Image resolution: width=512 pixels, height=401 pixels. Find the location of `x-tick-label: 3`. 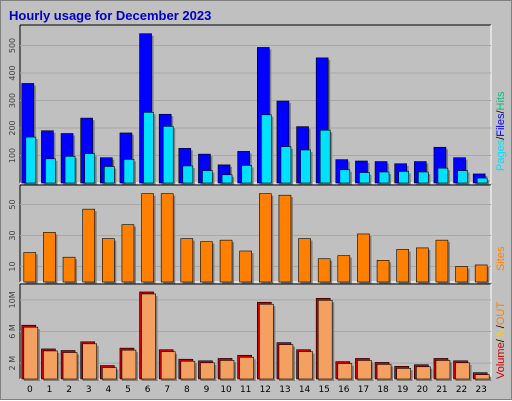

x-tick-label: 3 is located at coordinates (89, 390).